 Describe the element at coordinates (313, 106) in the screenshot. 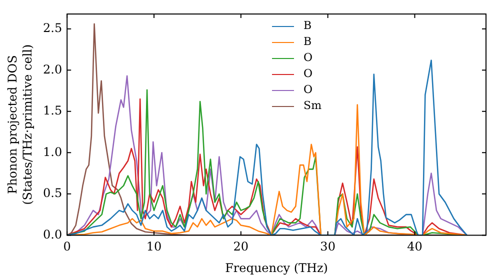

I see `legend-label: Sm` at that location.